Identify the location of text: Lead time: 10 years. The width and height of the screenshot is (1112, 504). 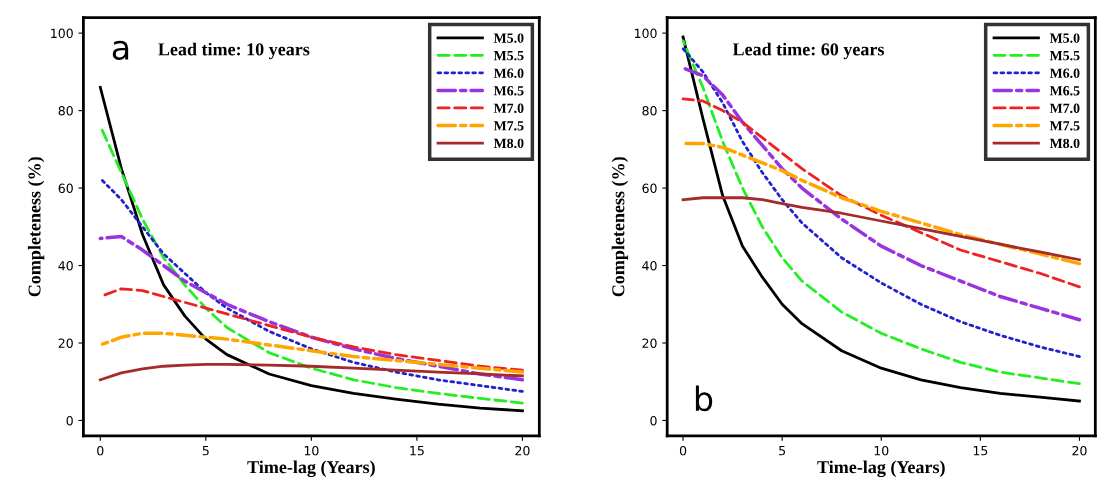
(234, 51).